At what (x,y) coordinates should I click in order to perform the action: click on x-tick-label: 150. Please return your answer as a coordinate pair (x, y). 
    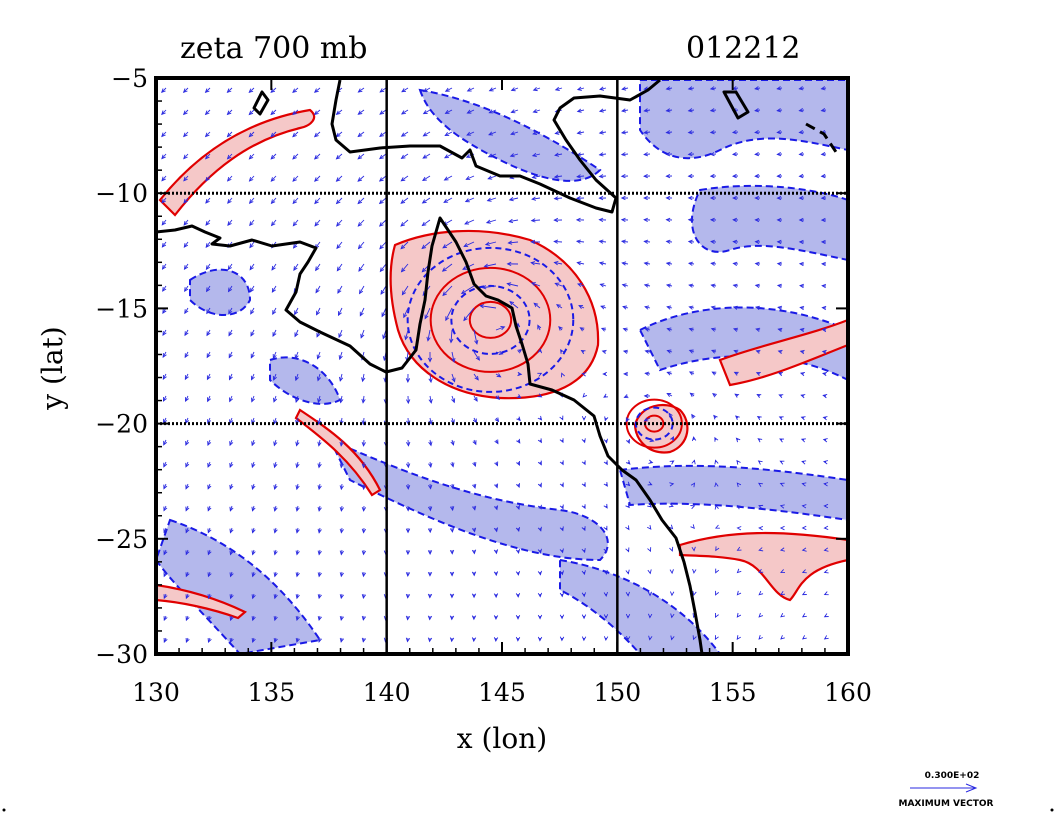
    Looking at the image, I should click on (617, 692).